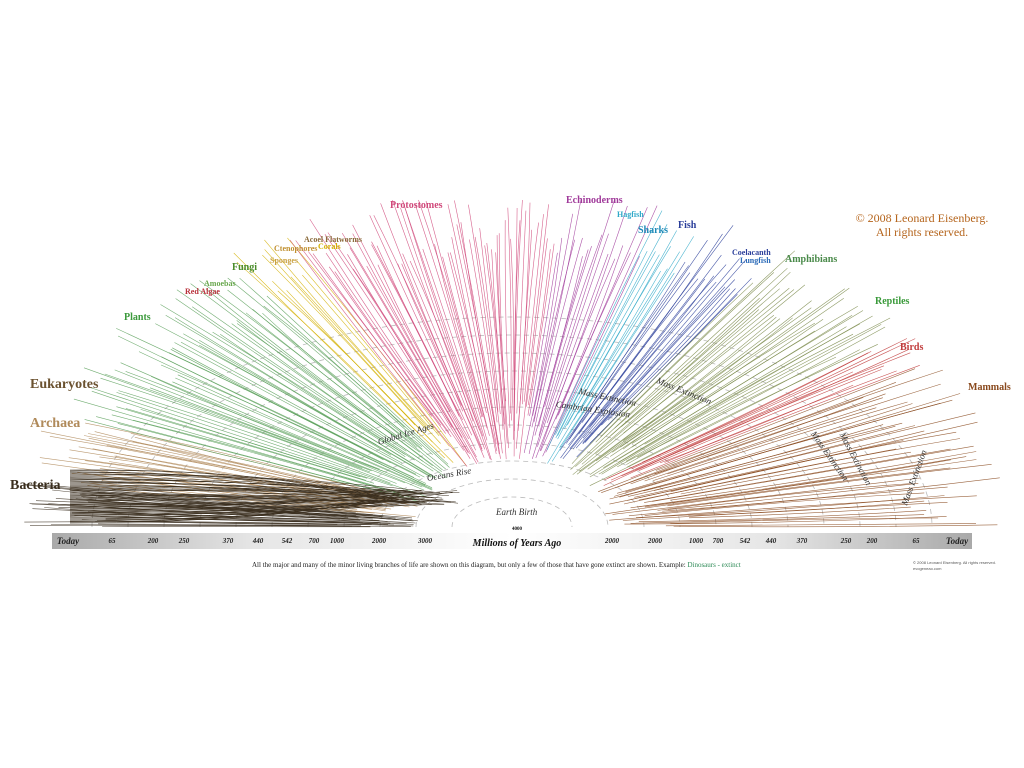  What do you see at coordinates (751, 252) in the screenshot?
I see `group-label-coelacanth: Coelacanth` at bounding box center [751, 252].